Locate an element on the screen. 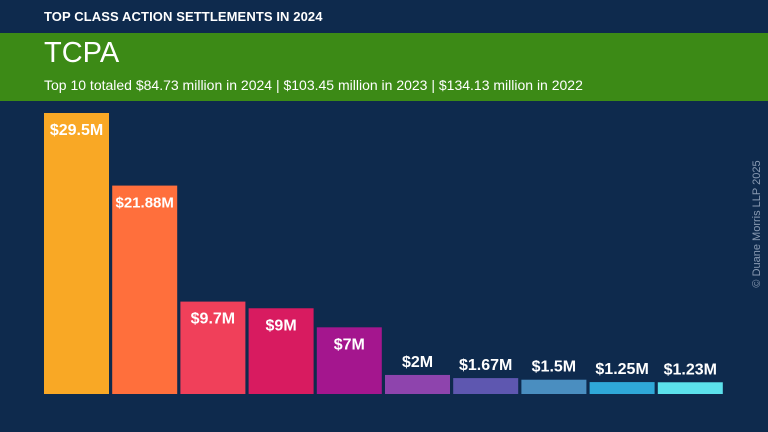  data-label-1: $29.5M is located at coordinates (76, 130).